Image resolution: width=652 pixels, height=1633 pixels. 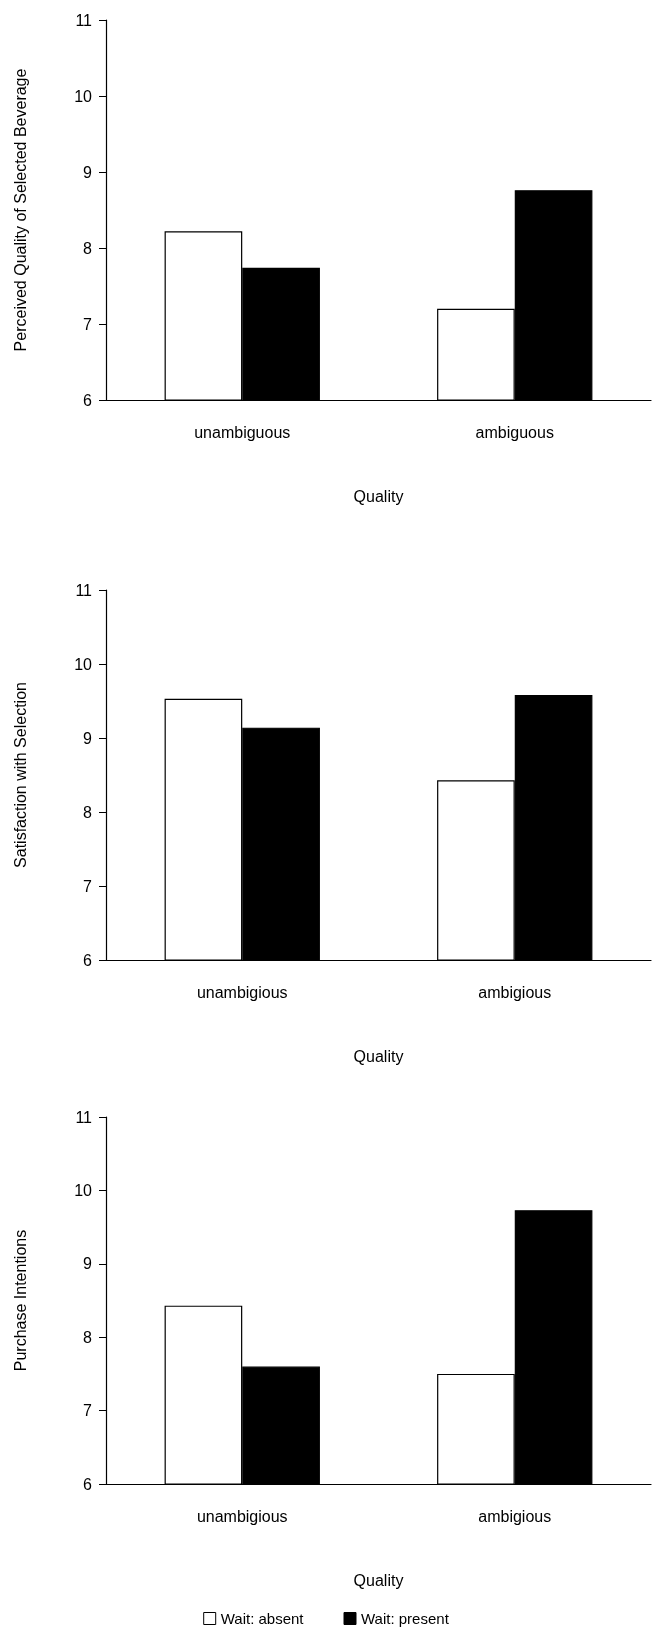 I want to click on y-axis-title: Satisfaction with Selection, so click(x=20, y=775).